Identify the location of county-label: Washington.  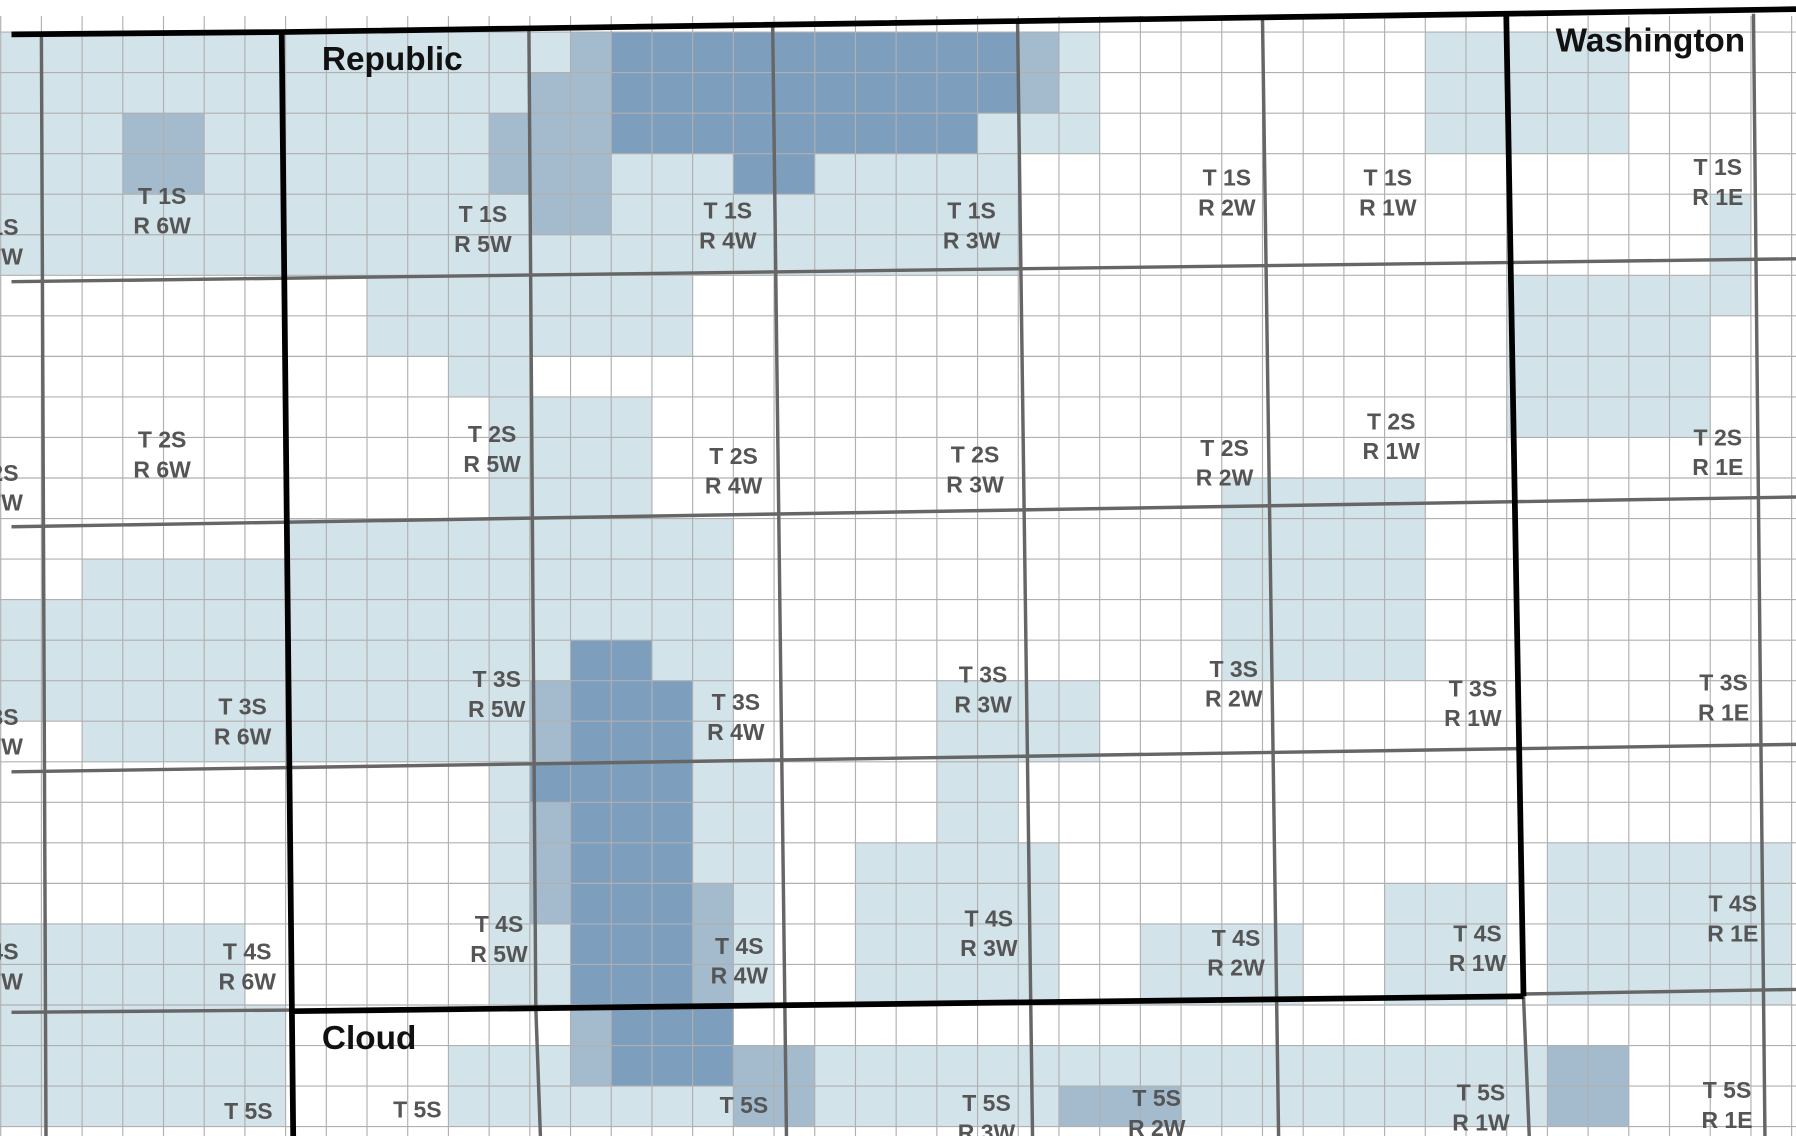
(1650, 41).